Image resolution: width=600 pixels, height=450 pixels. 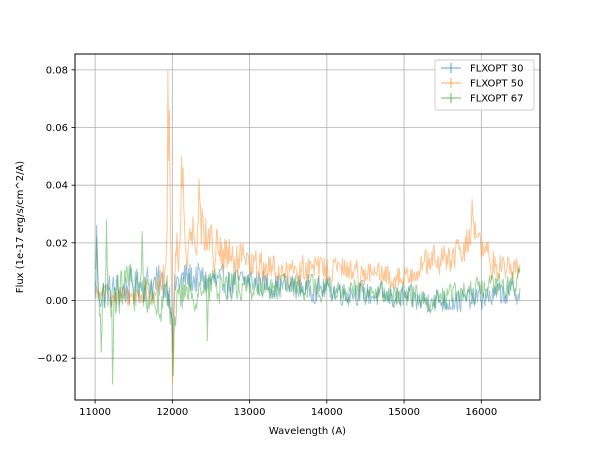 I want to click on x-axis-label: Wavelength (A), so click(x=307, y=431).